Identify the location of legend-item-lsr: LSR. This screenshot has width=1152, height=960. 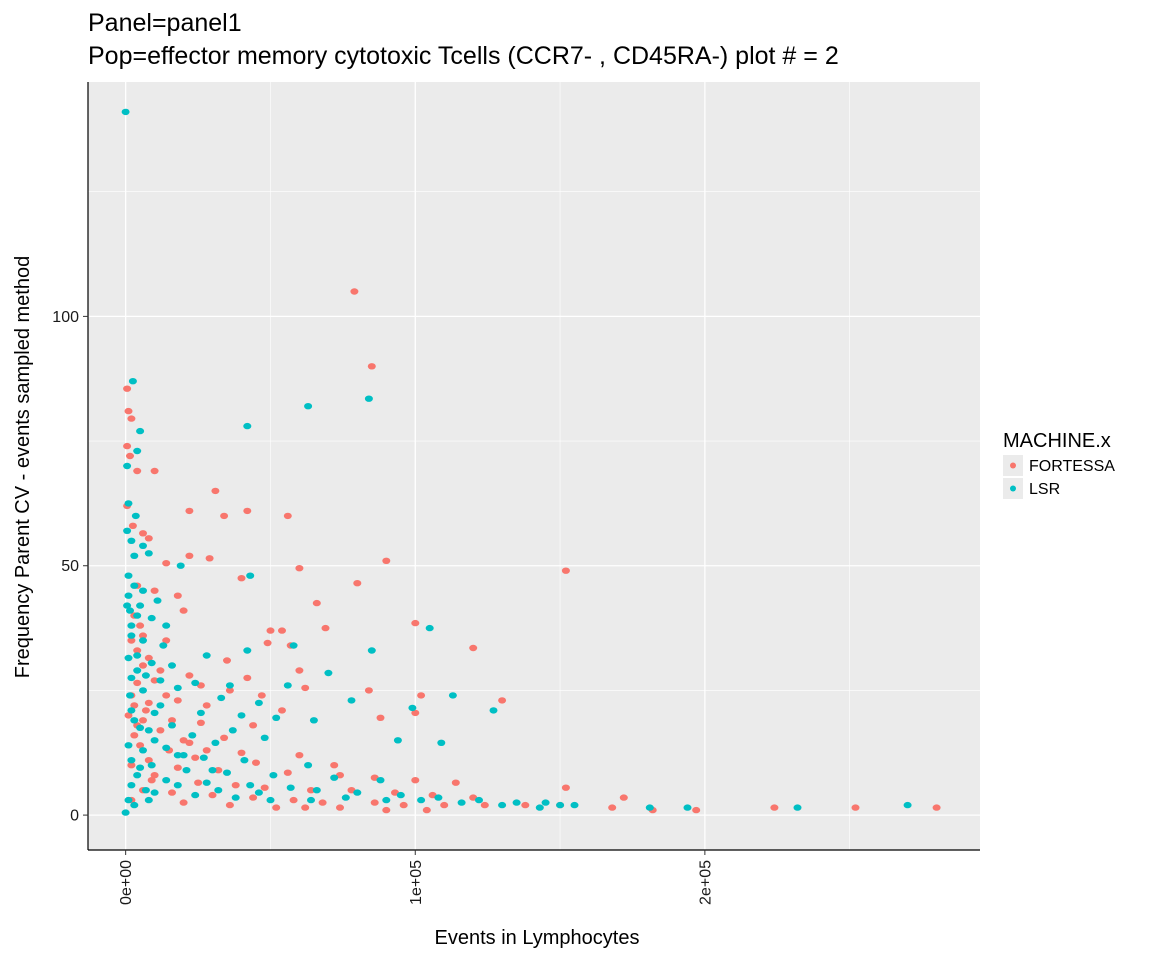
(1031, 488).